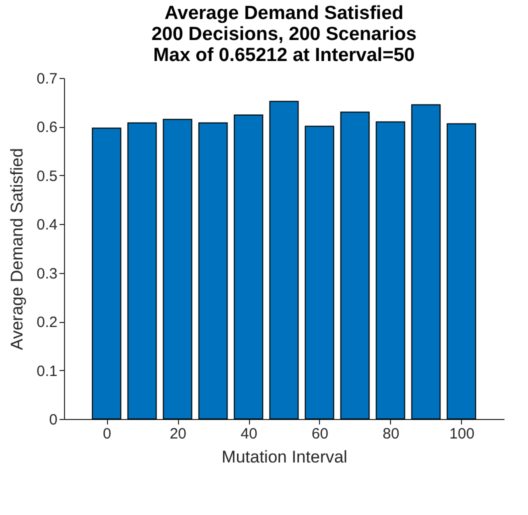 This screenshot has height=515, width=528. What do you see at coordinates (47, 371) in the screenshot?
I see `y-tick-label: 0.1` at bounding box center [47, 371].